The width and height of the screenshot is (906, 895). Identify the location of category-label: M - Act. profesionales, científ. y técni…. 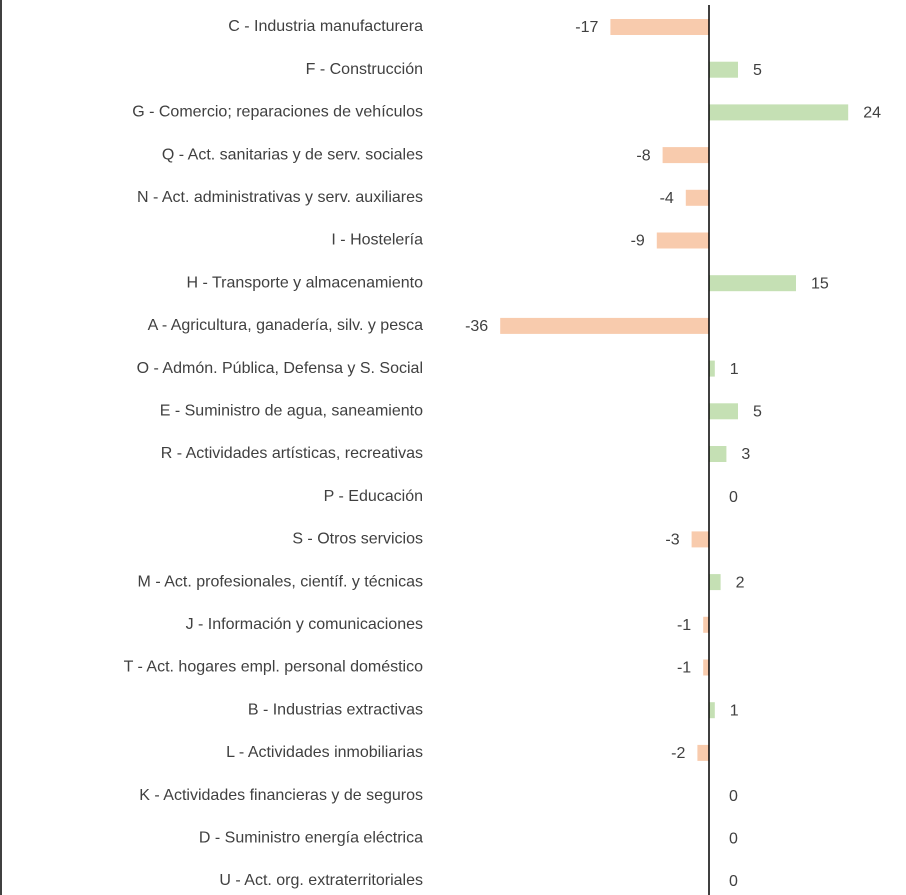
(280, 581).